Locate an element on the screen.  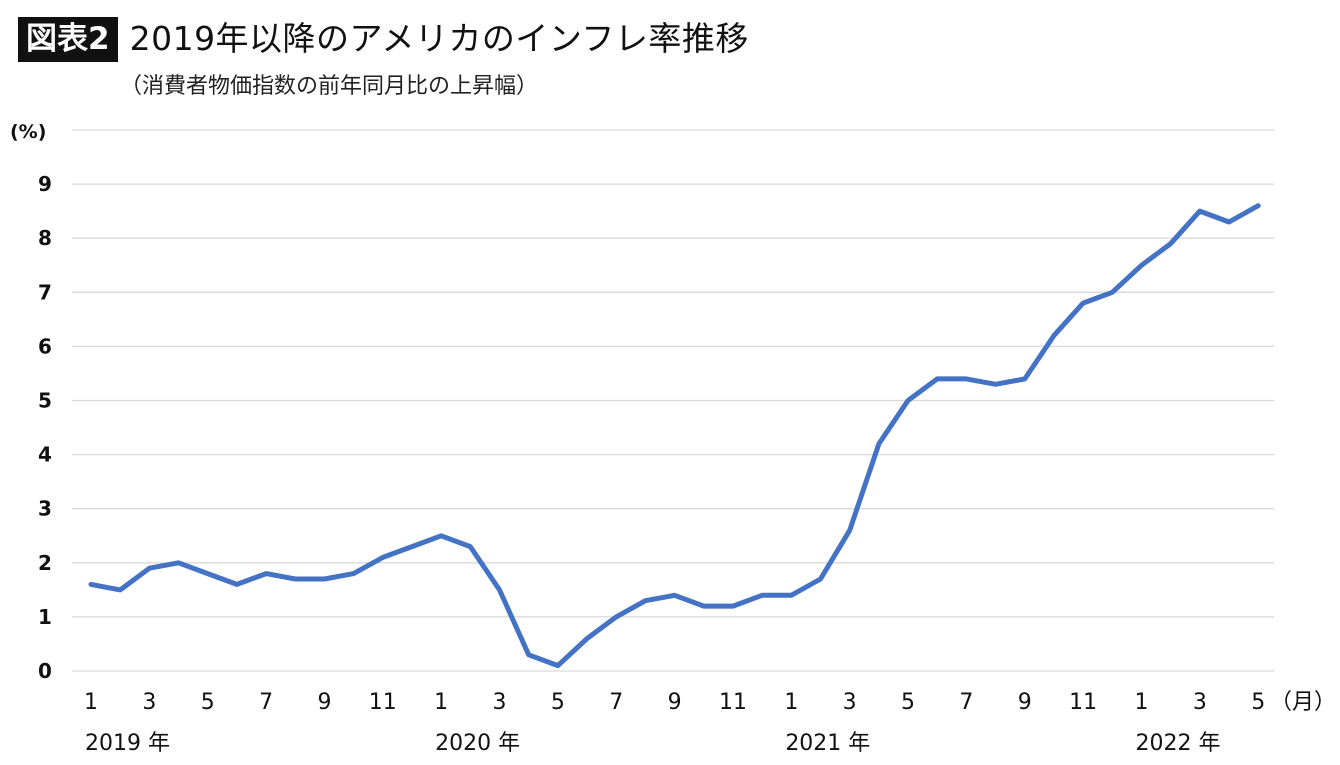
year-label: 2020 年 is located at coordinates (477, 743).